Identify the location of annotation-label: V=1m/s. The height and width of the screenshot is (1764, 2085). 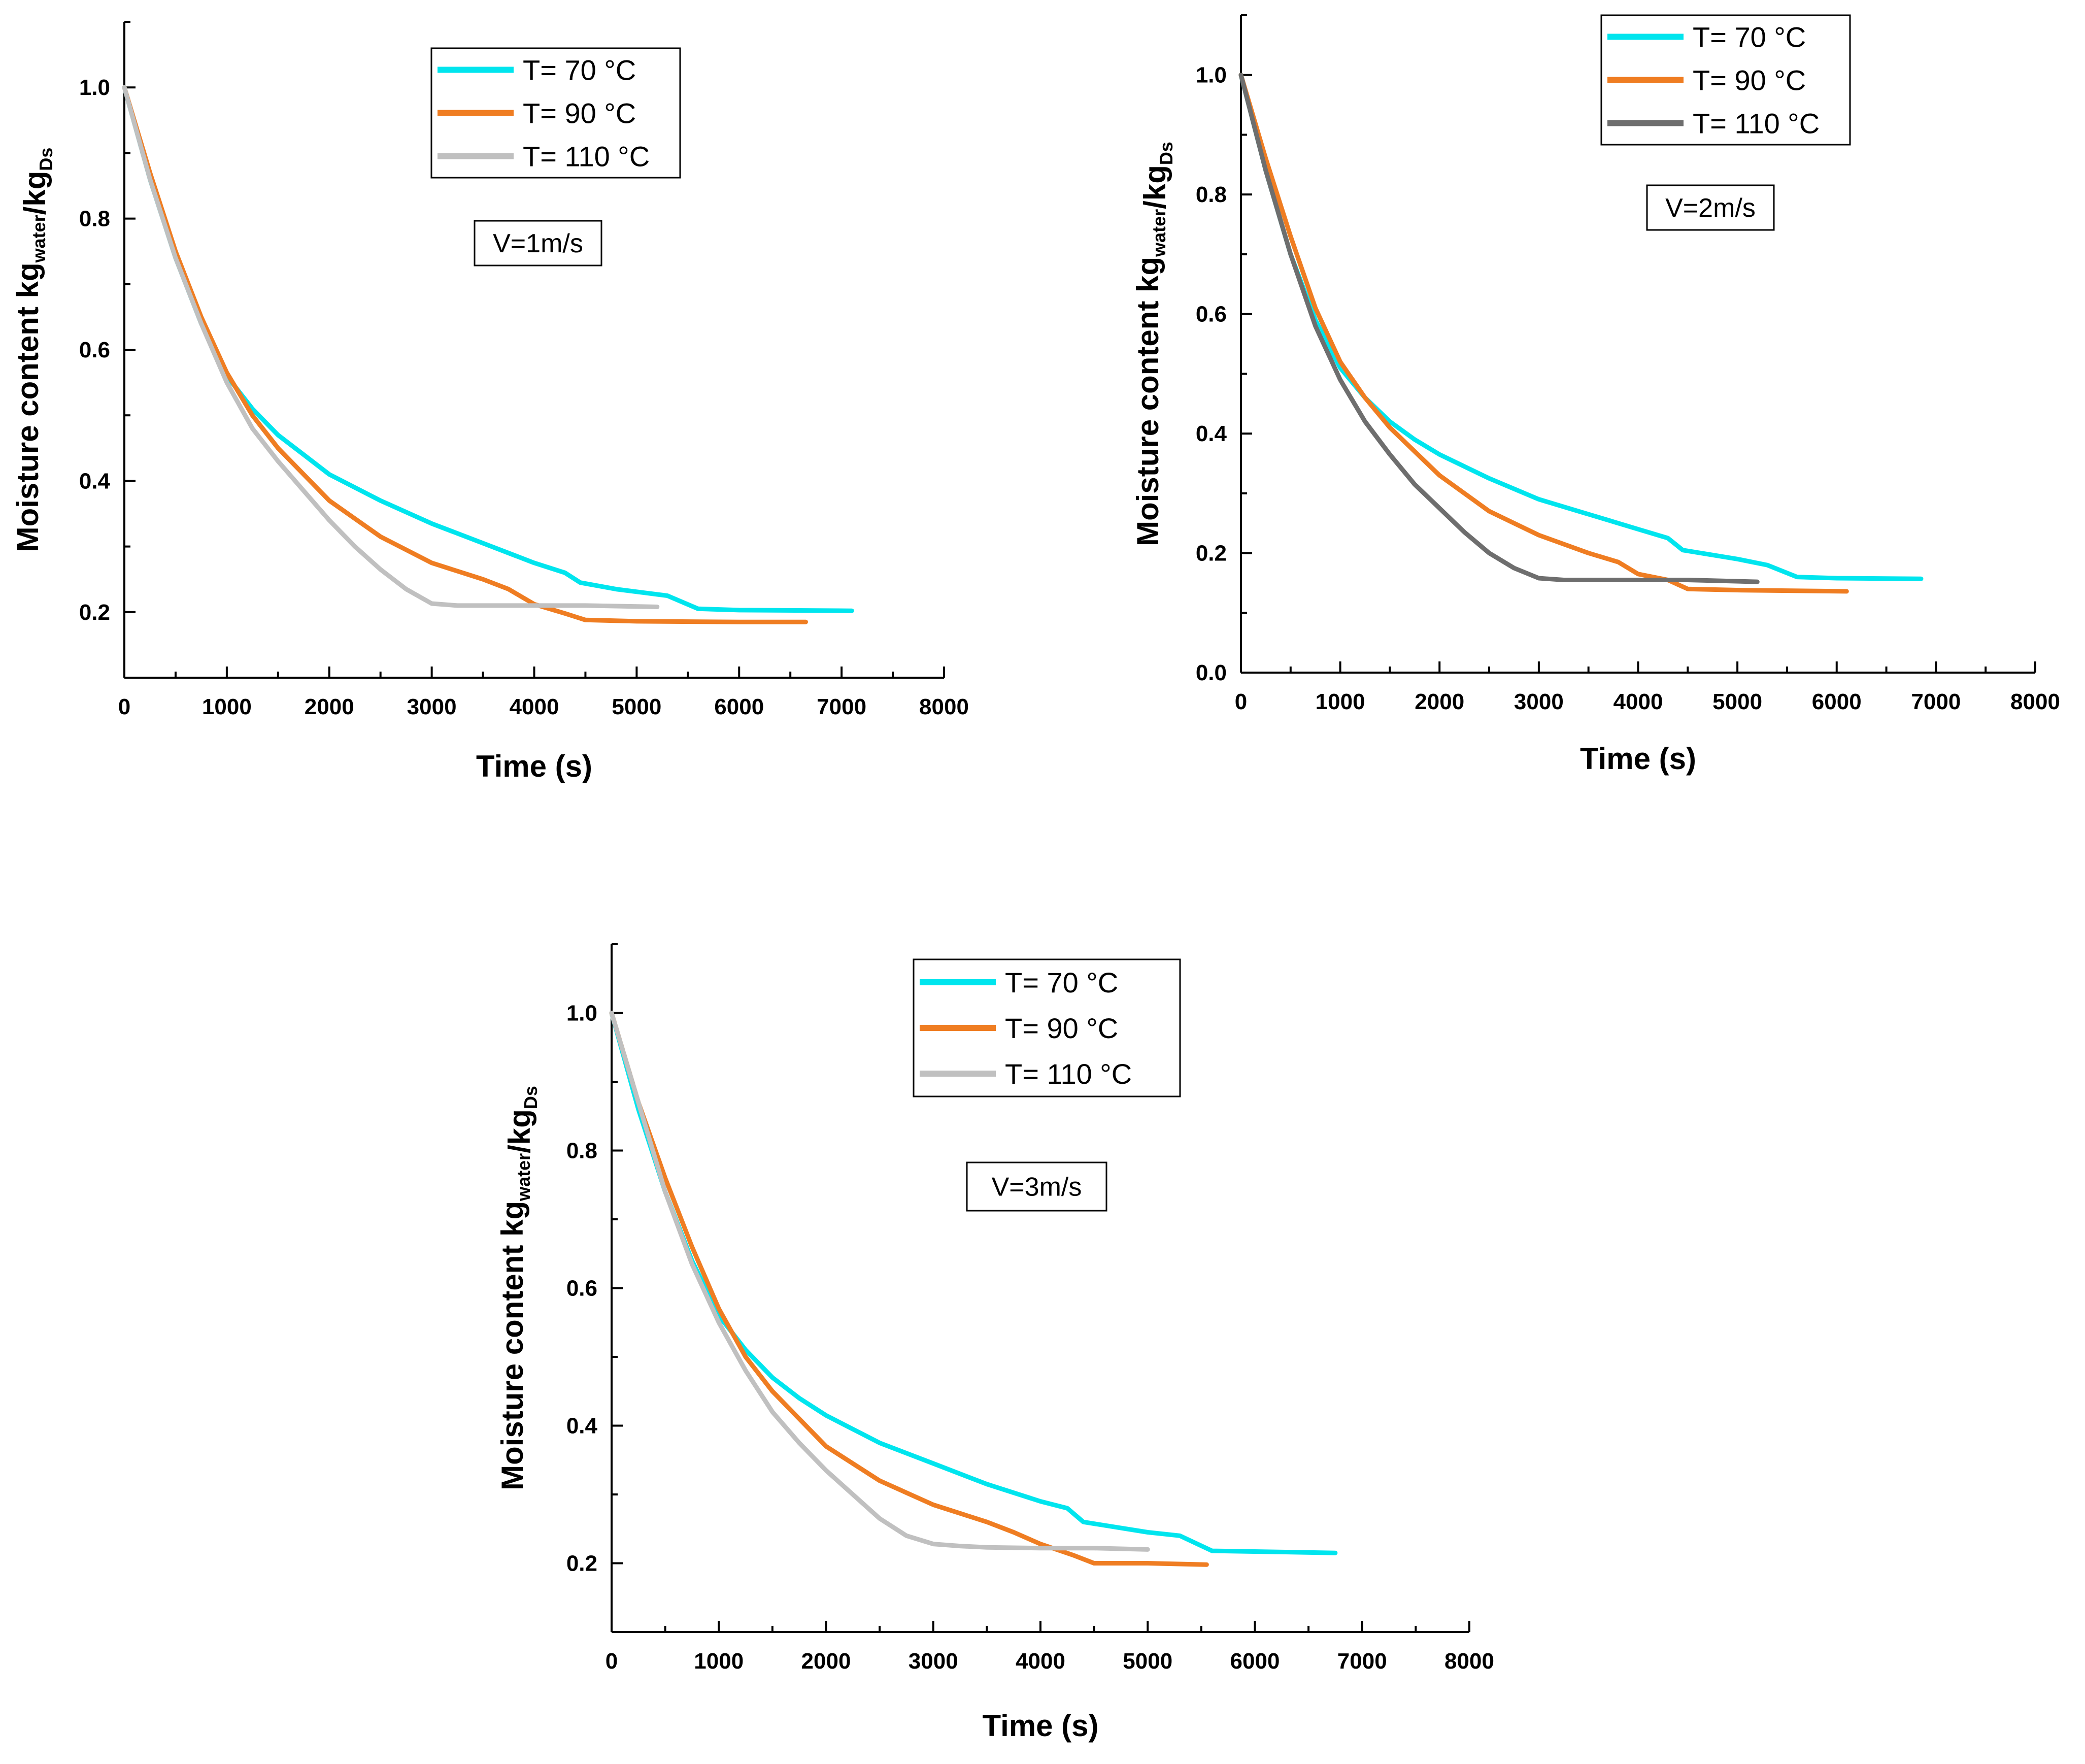
(538, 243).